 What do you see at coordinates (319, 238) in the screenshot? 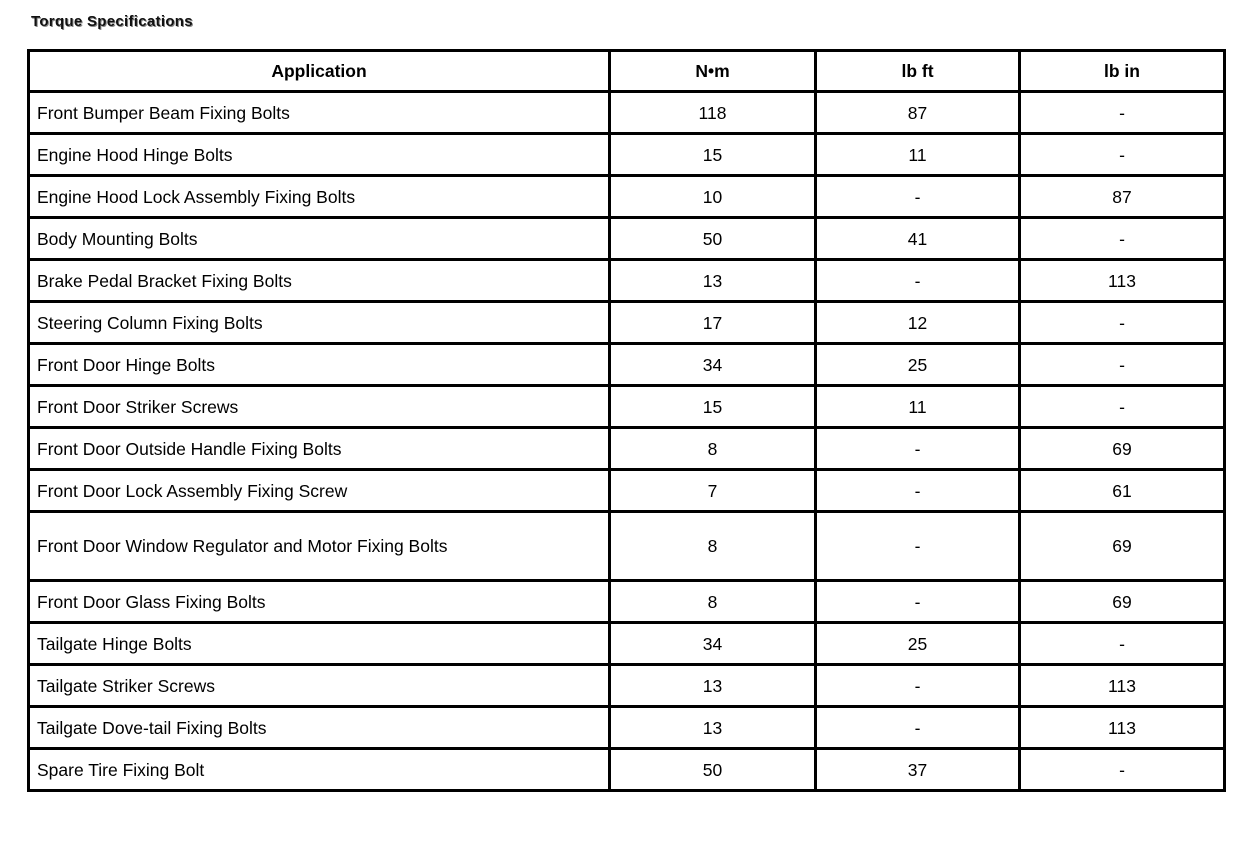
I see `application-cell: Body Mounting Bolts` at bounding box center [319, 238].